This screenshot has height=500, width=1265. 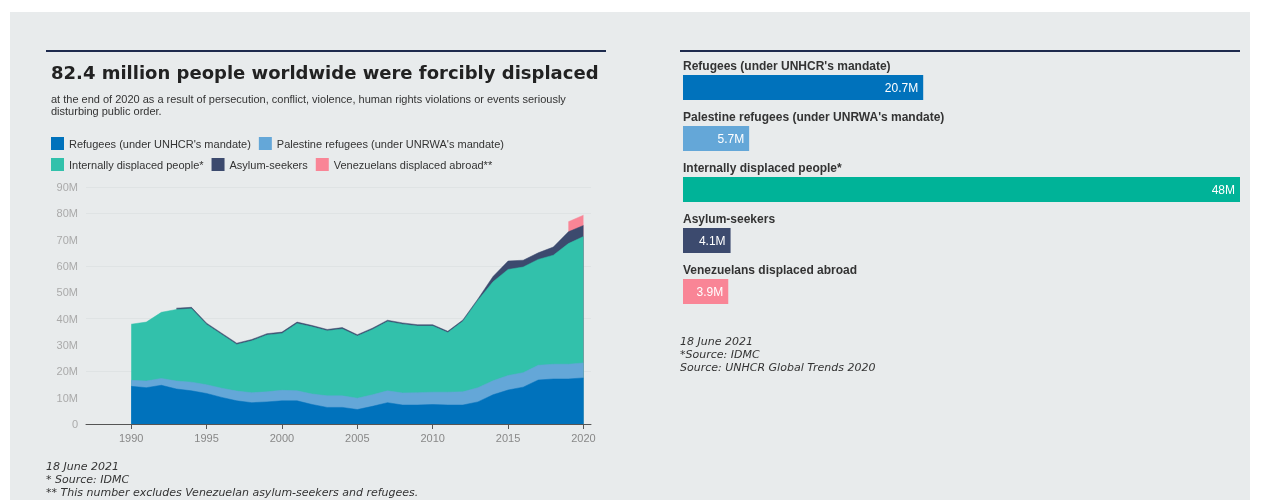 I want to click on data-label: 20.7M, so click(x=901, y=87).